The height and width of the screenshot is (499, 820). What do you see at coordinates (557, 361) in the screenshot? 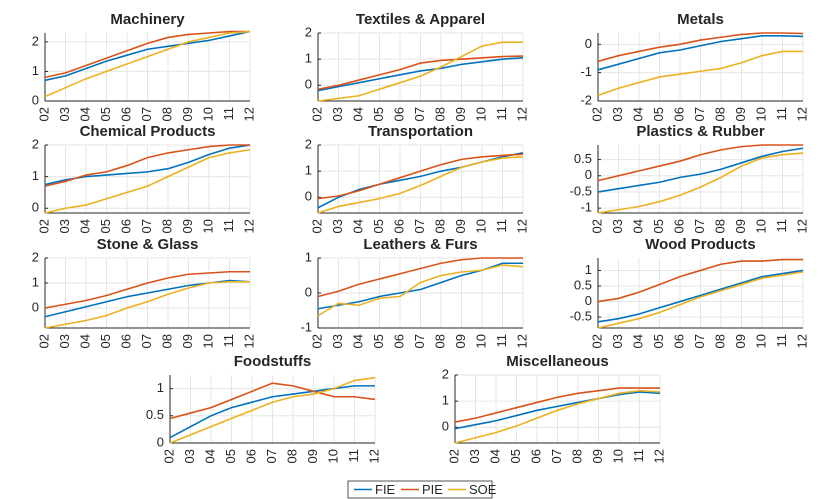
I see `chart-title: Miscellaneous` at bounding box center [557, 361].